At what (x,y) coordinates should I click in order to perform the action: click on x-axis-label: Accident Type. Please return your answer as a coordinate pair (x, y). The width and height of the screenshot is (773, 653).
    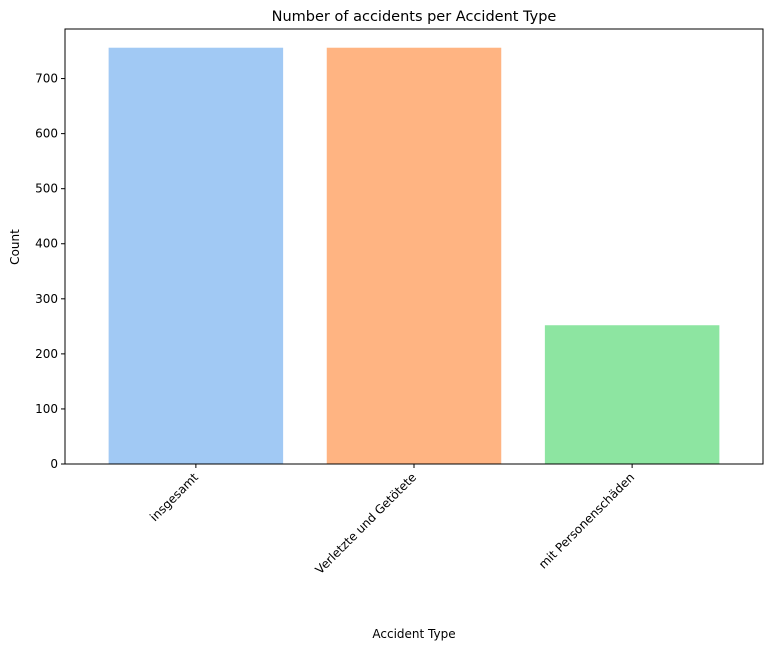
    Looking at the image, I should click on (413, 634).